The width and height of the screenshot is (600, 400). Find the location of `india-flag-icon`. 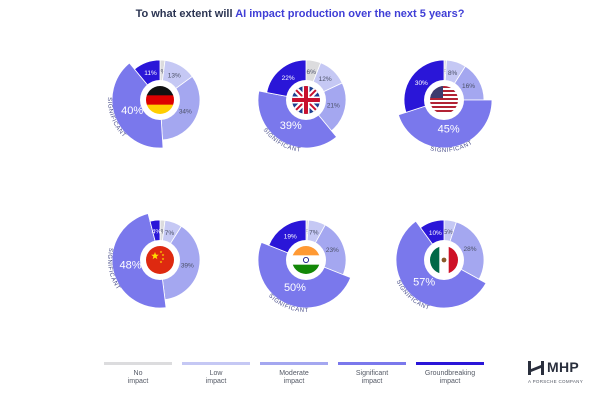

india-flag-icon is located at coordinates (306, 260).